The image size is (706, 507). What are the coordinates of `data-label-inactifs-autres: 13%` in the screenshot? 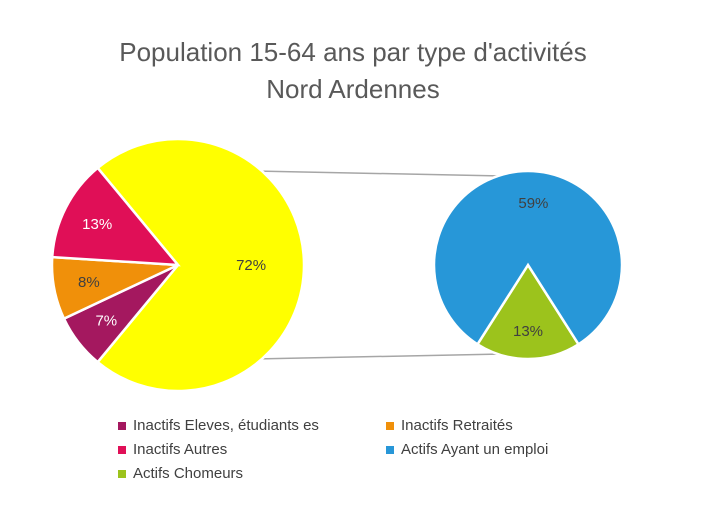 It's located at (97, 224).